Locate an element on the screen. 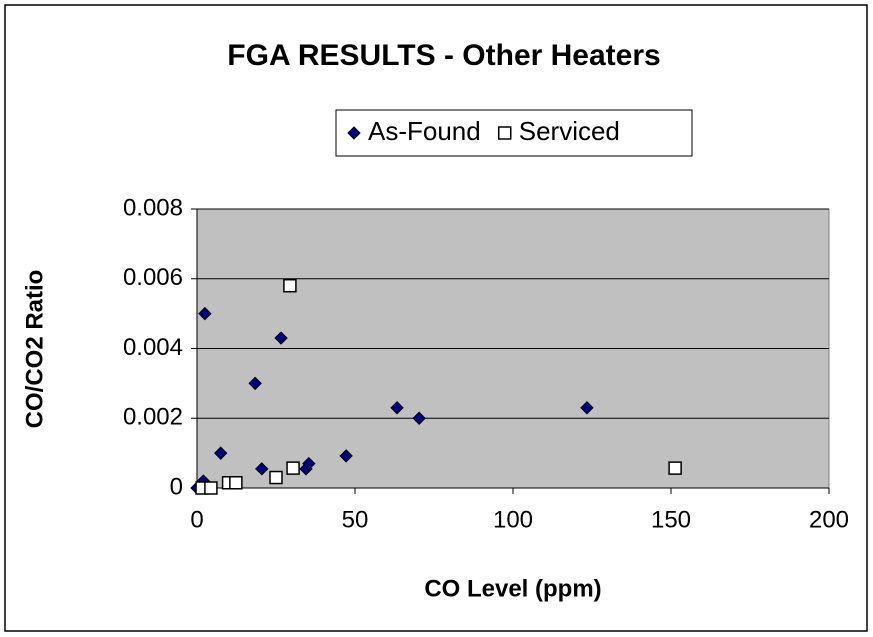  x-tick-label: 50 is located at coordinates (355, 519).